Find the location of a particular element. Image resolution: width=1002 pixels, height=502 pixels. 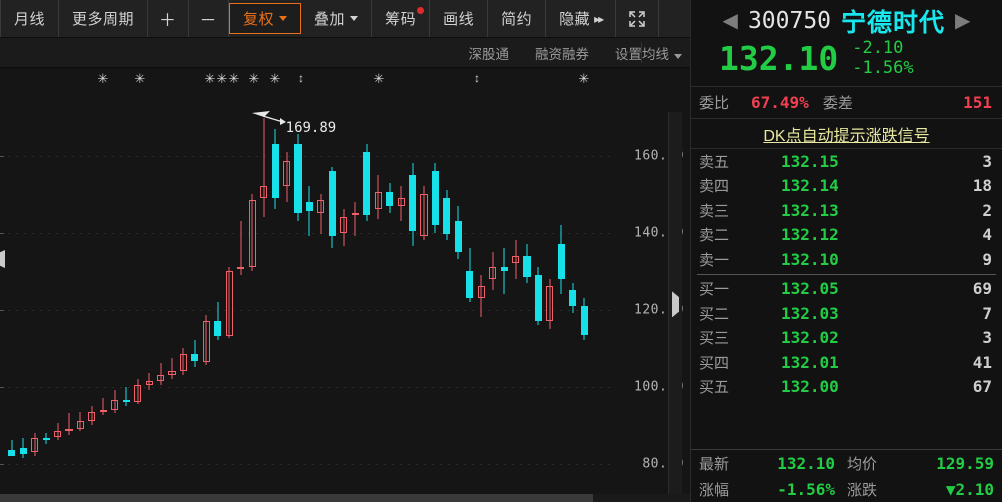

dk-signal-link: DK点自动提示涨跌信号 is located at coordinates (846, 136).